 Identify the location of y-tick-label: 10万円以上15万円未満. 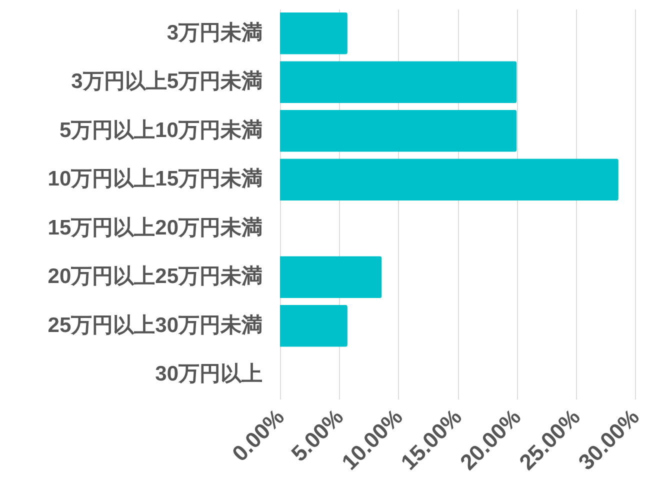
(155, 179).